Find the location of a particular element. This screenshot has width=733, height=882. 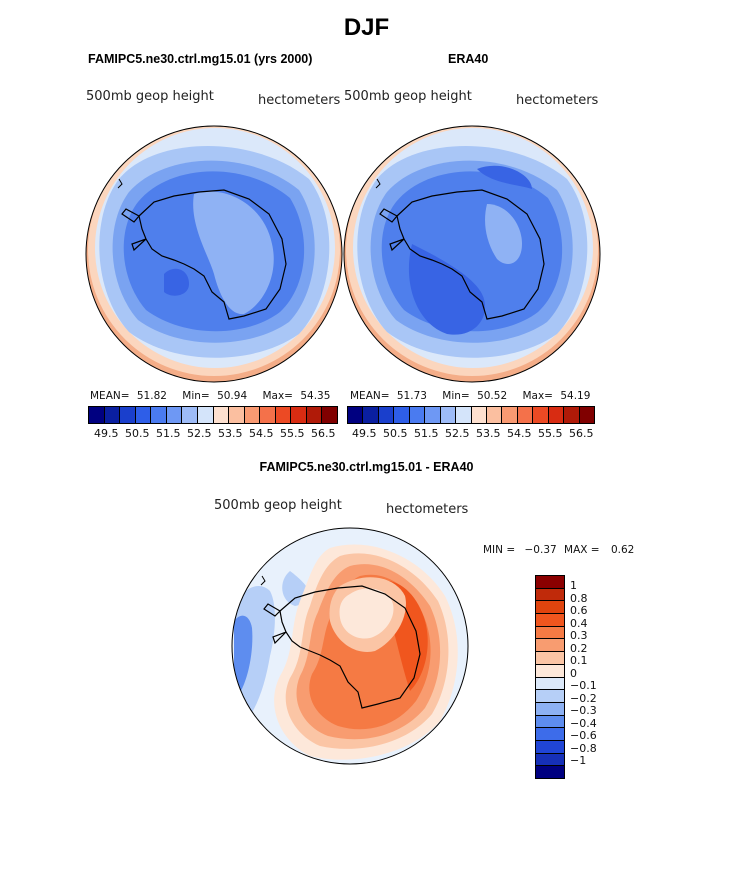

diff-max-label: MAX = is located at coordinates (582, 550).